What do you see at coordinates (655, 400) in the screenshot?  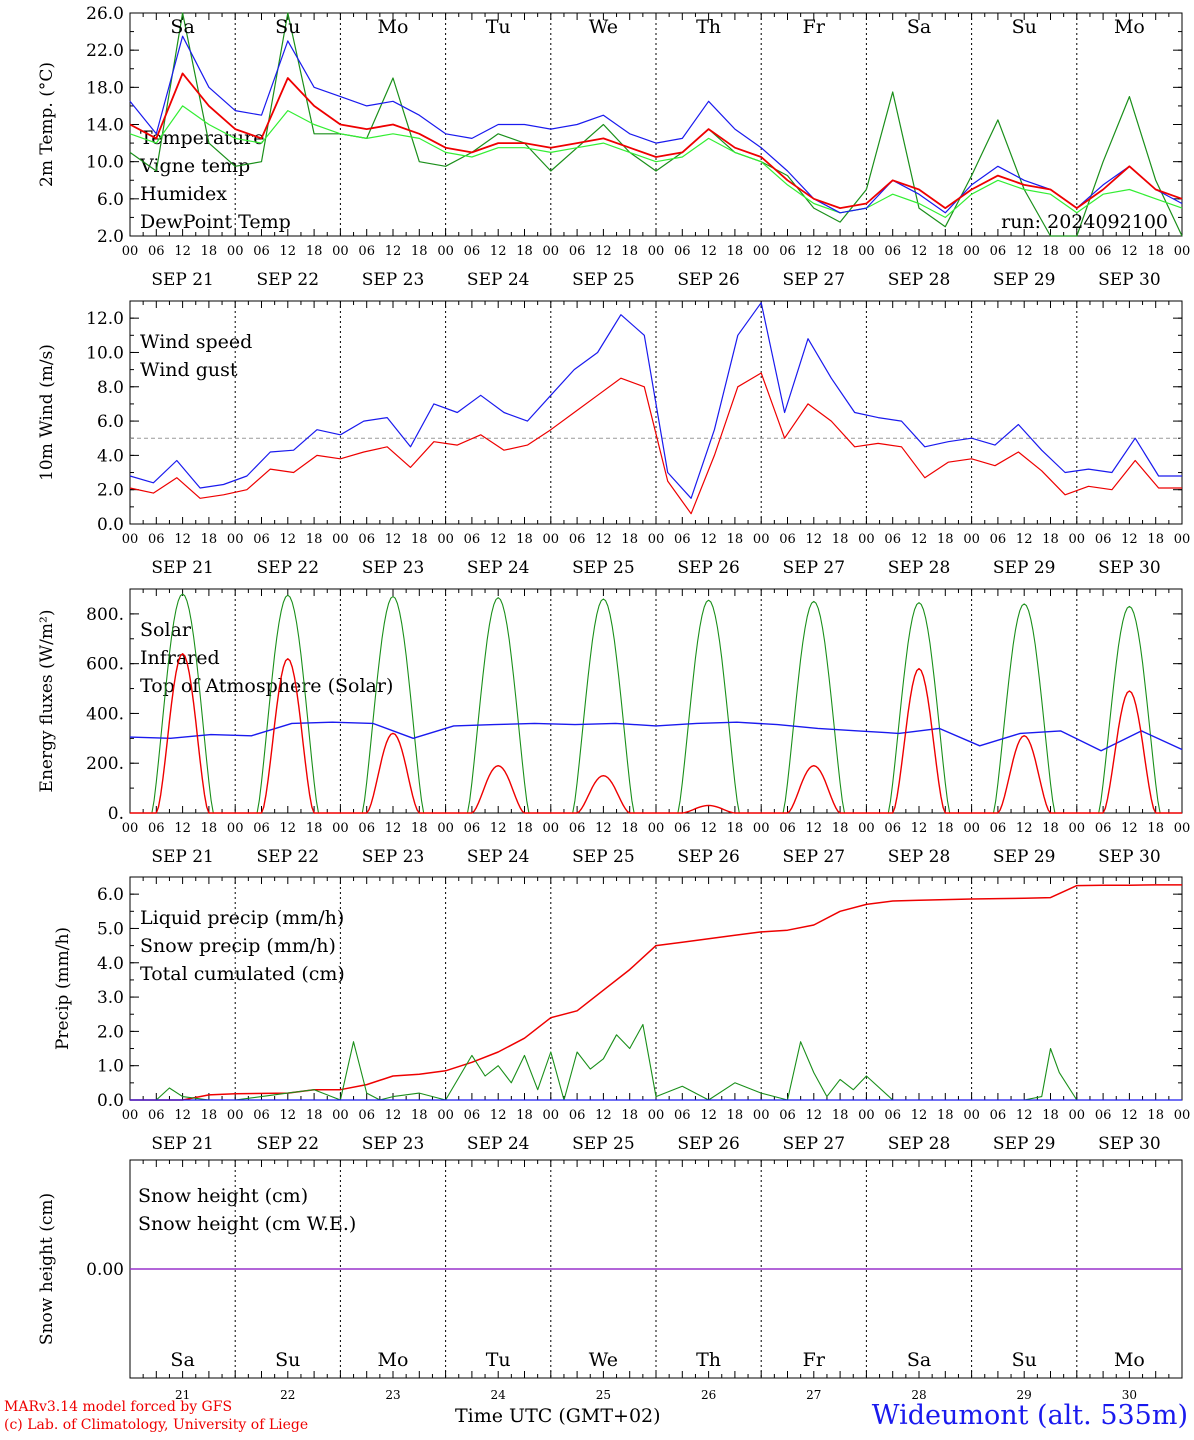 I see `series-wind-gust` at bounding box center [655, 400].